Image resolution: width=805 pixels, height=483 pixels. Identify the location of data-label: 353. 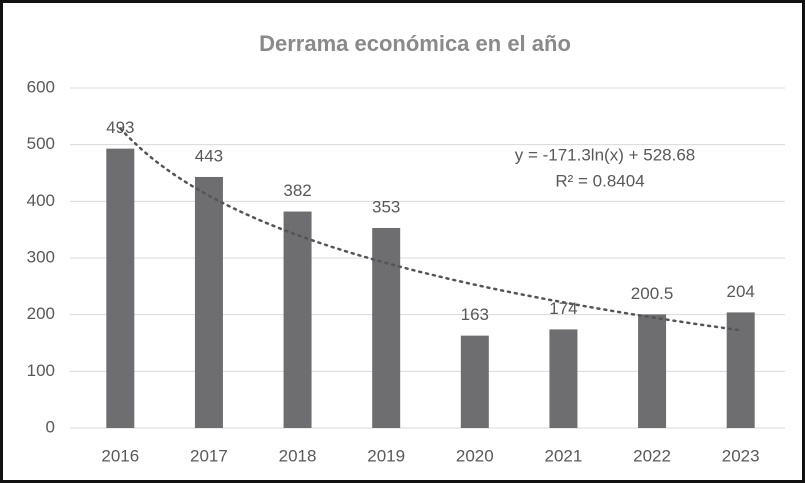
(386, 206).